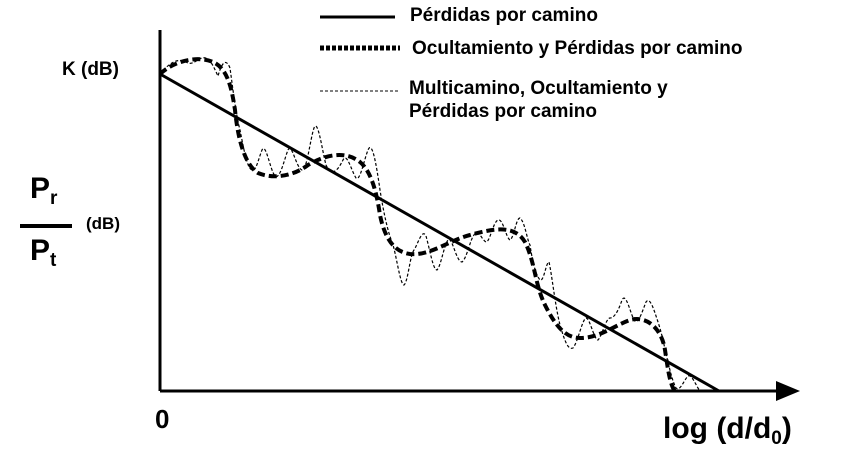 This screenshot has width=843, height=457. Describe the element at coordinates (776, 438) in the screenshot. I see `x-axis-label-sub: 0` at that location.